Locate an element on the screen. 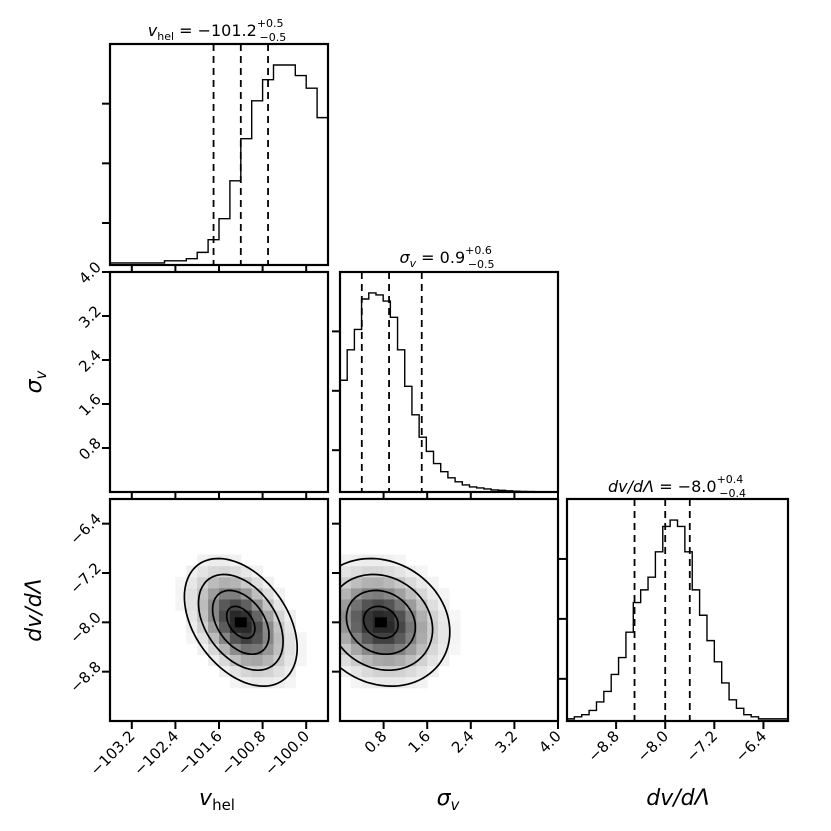 This screenshot has height=831, width=831. ylabel-sigma: σv is located at coordinates (36, 381).